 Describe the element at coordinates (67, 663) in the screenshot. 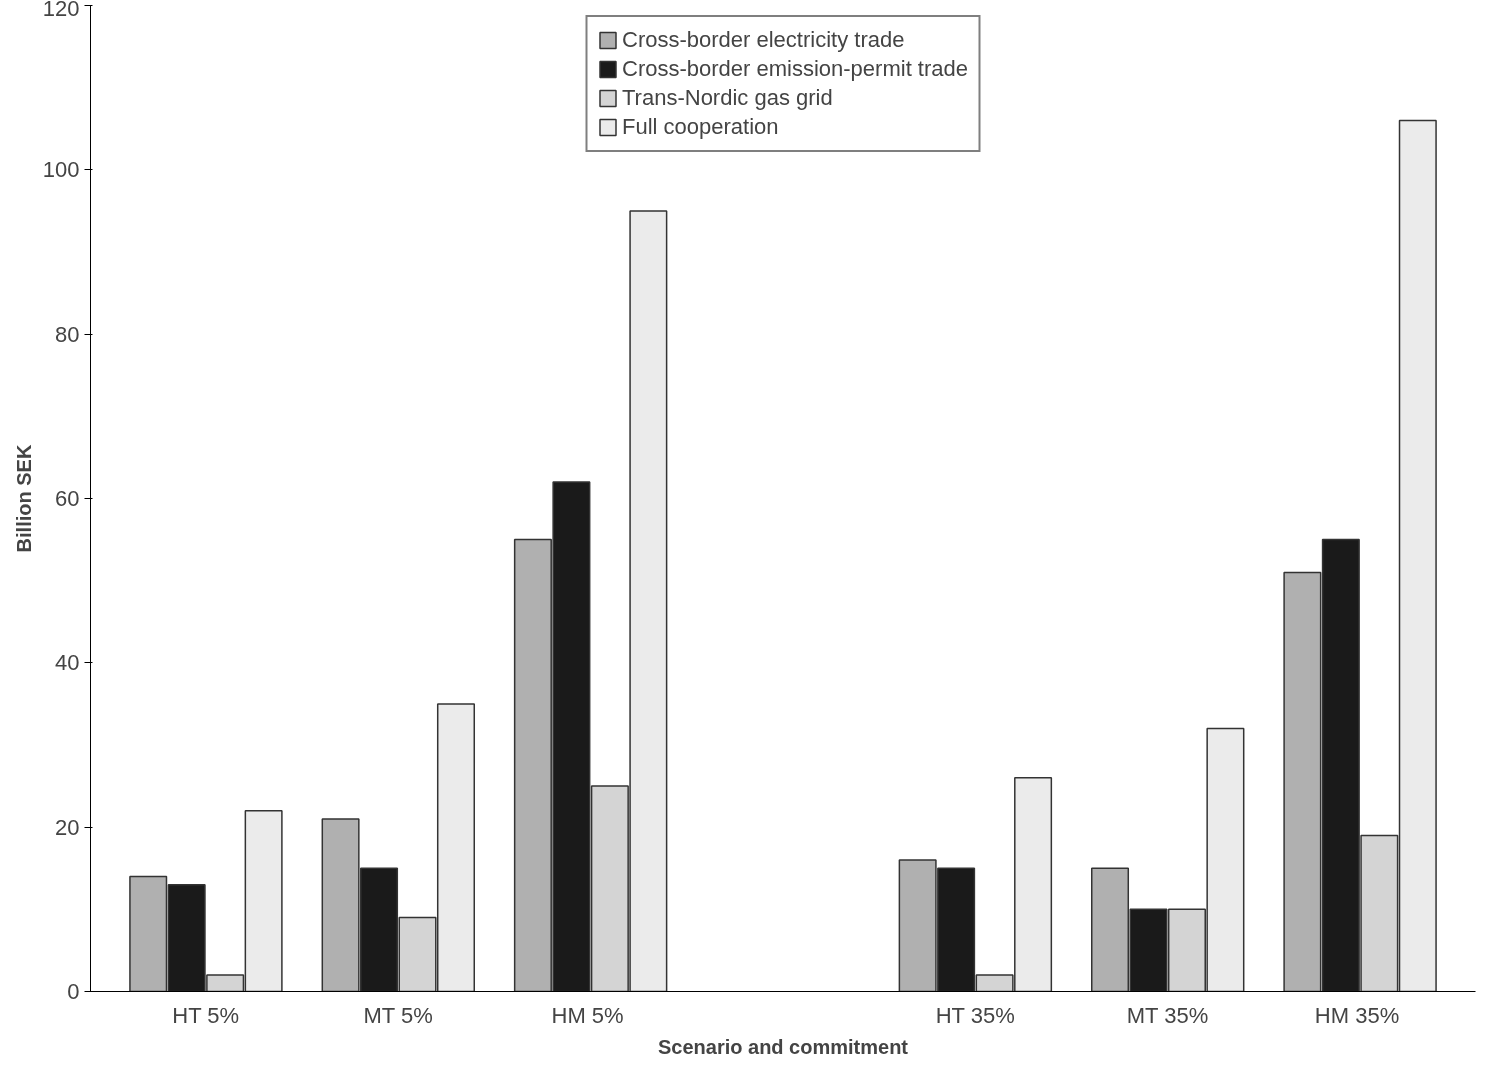

I see `y-tick-label: 40` at that location.